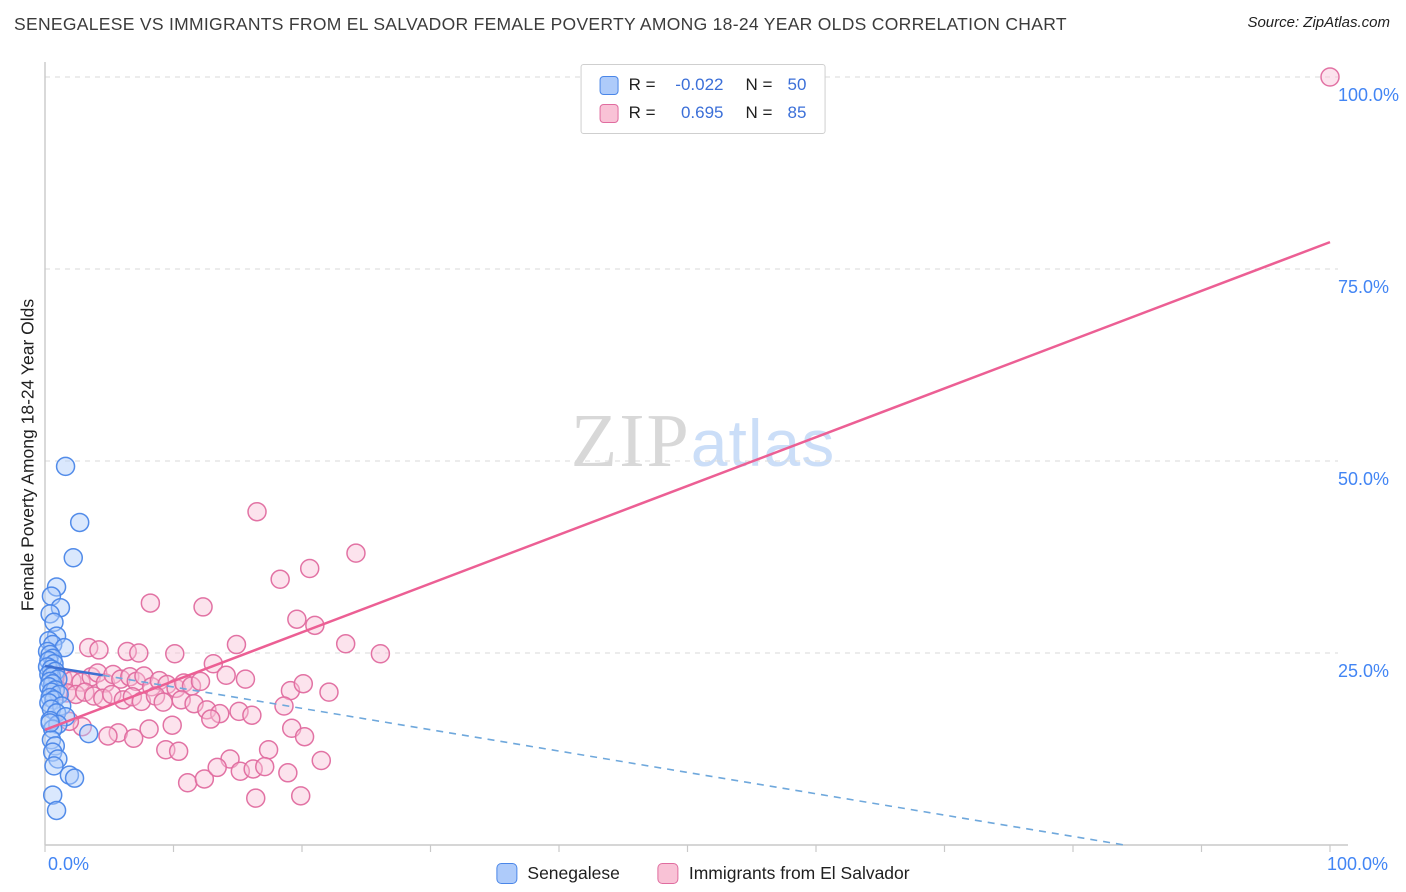 The height and width of the screenshot is (892, 1406). I want to click on legend-item-senegalese: Senegalese, so click(558, 873).